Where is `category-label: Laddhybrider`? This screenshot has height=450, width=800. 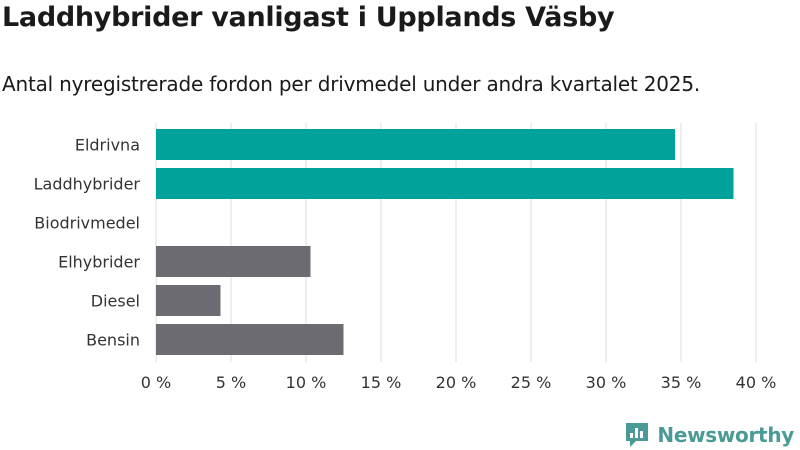
category-label: Laddhybrider is located at coordinates (87, 184).